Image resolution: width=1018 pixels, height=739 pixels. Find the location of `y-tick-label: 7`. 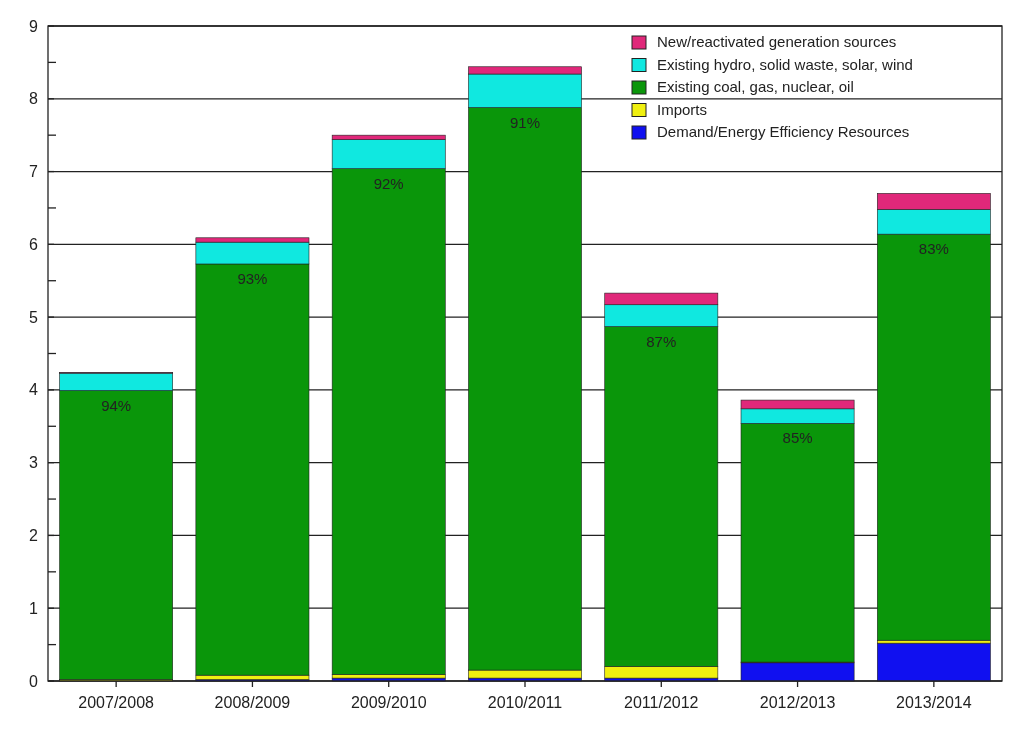

y-tick-label: 7 is located at coordinates (34, 172).